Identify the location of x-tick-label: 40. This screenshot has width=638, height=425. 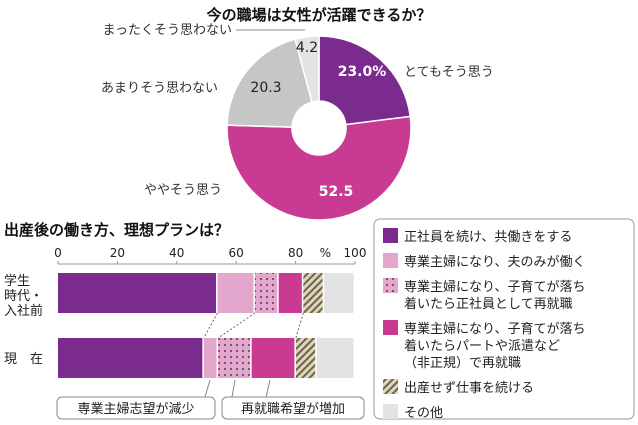
(176, 253).